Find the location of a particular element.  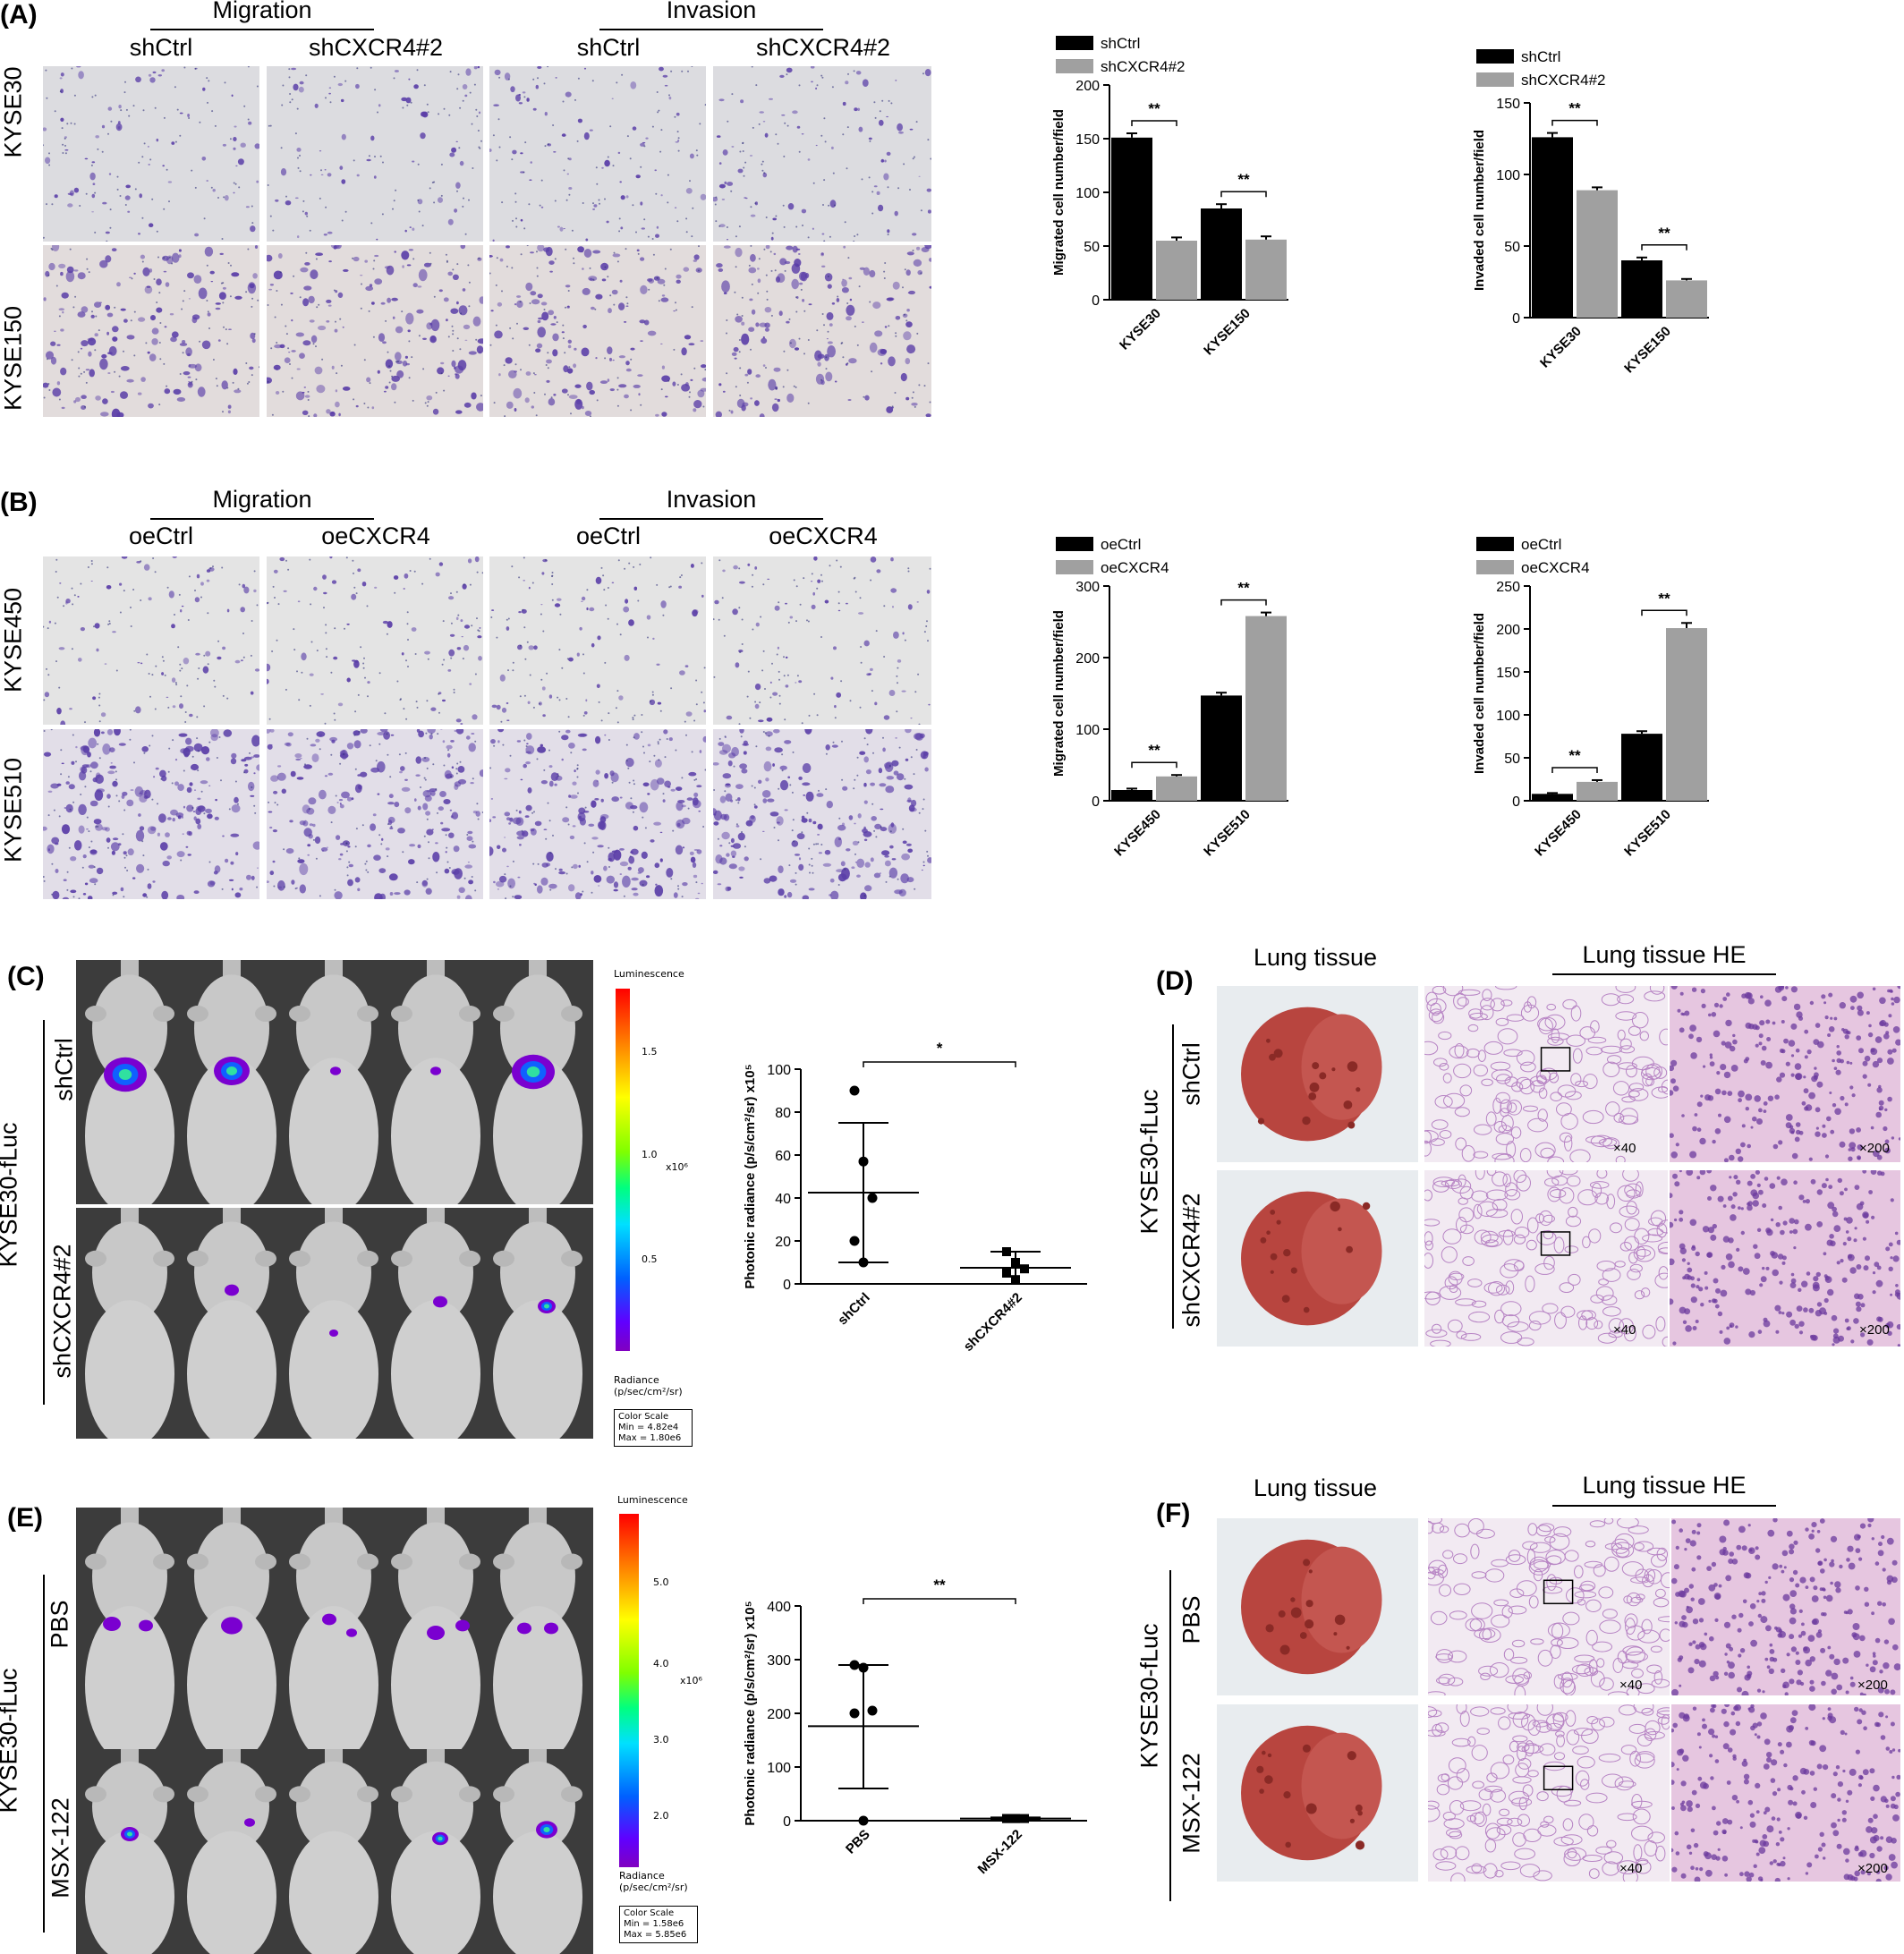

panel-b-col-2: oeCXCR4 is located at coordinates (375, 535).